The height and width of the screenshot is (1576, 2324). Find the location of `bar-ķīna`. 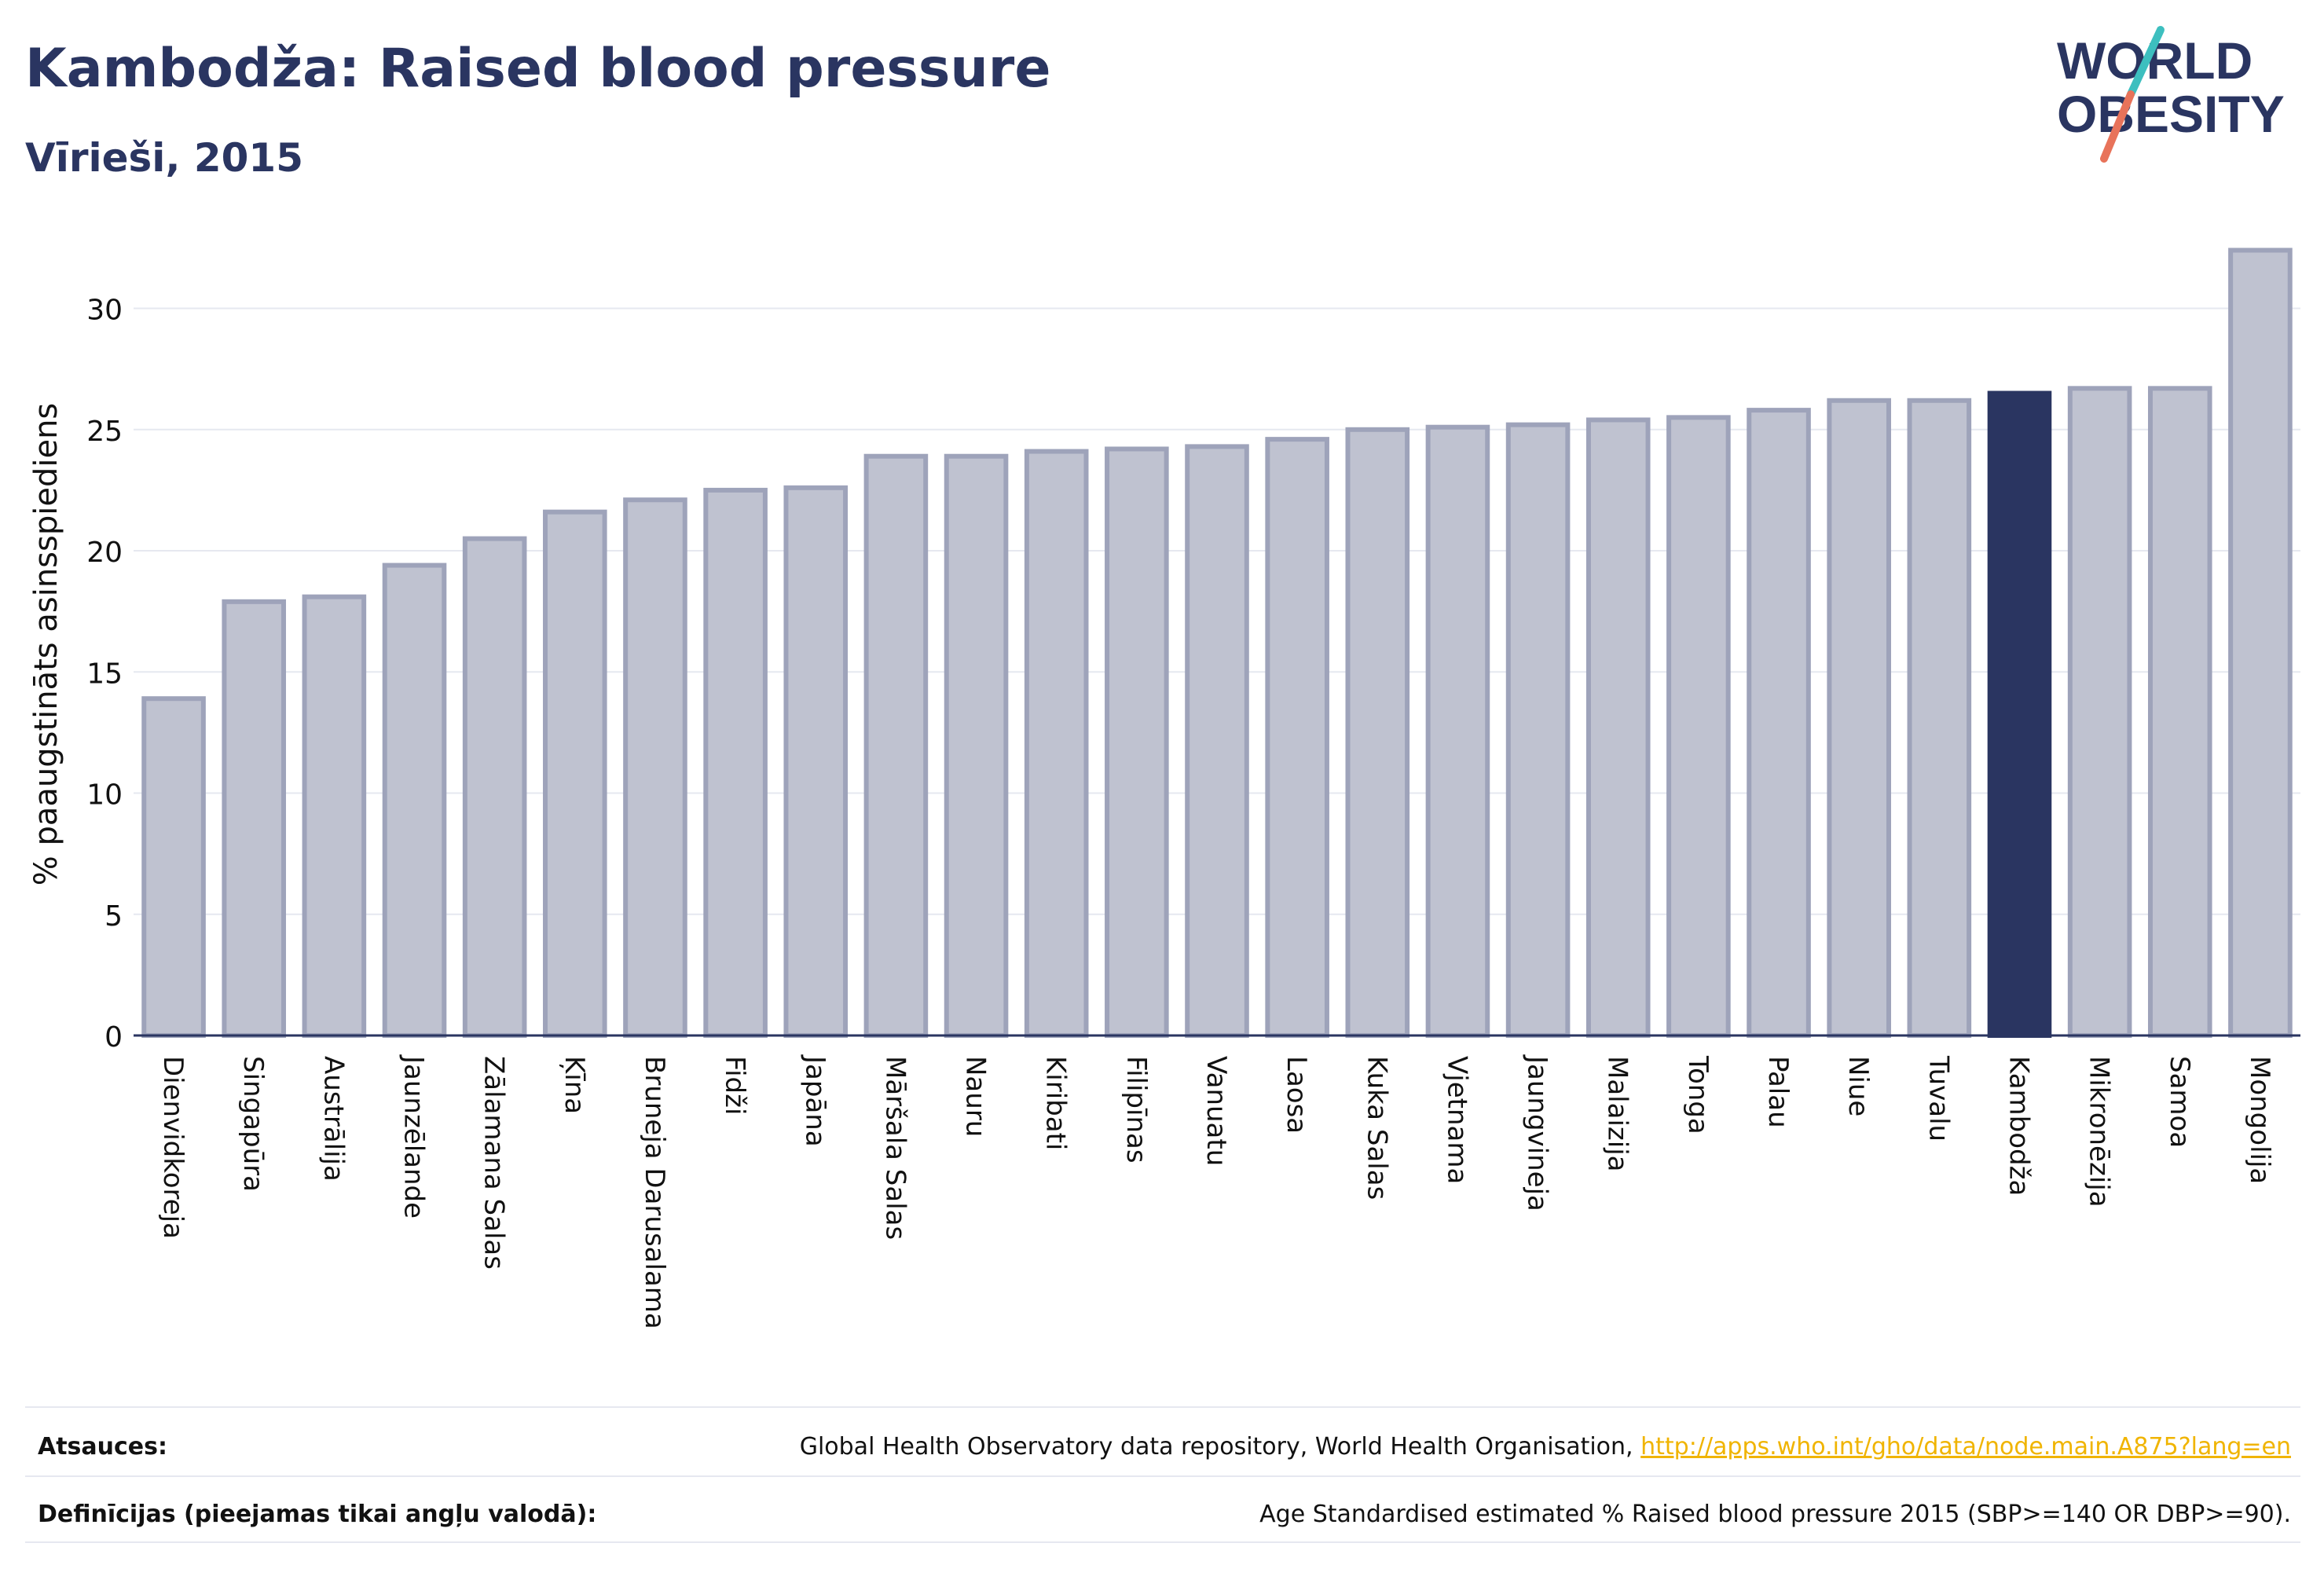

bar-ķīna is located at coordinates (575, 773).